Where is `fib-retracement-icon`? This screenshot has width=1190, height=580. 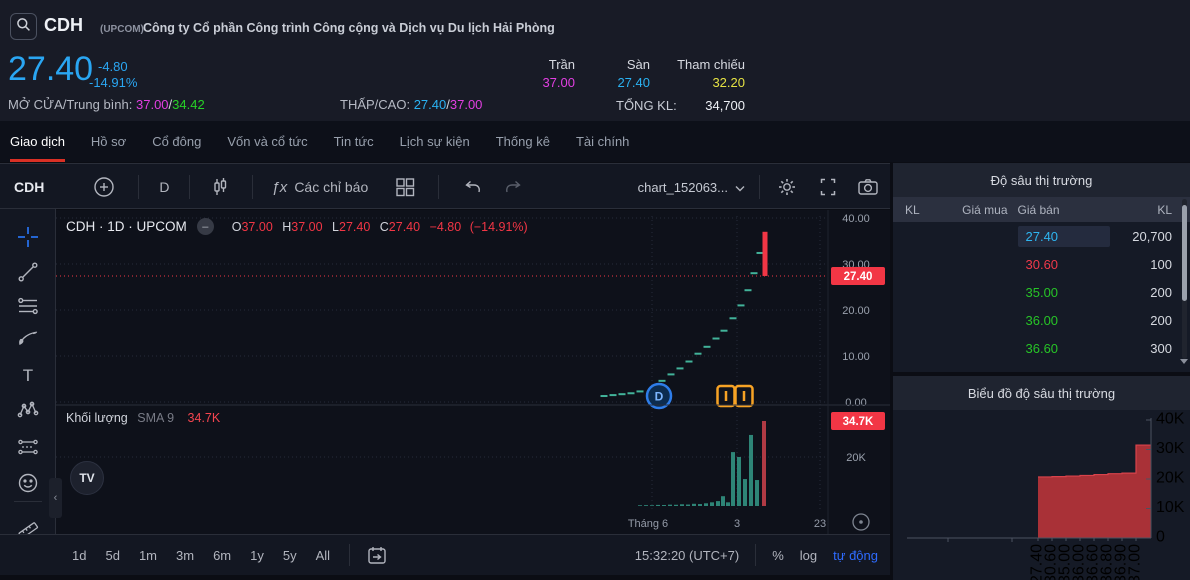 fib-retracement-icon is located at coordinates (28, 307).